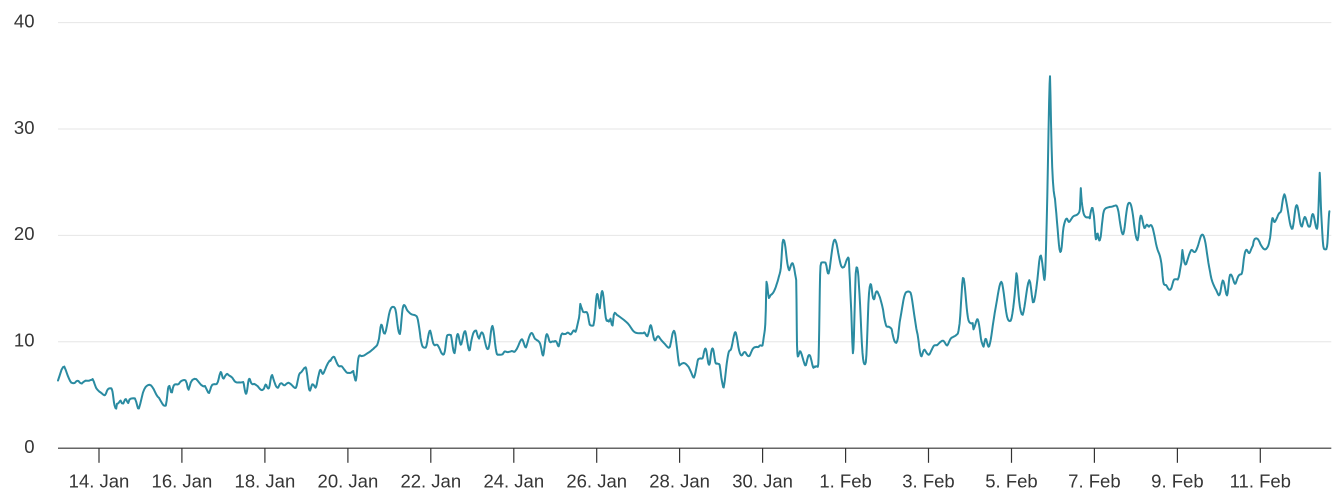  What do you see at coordinates (762, 481) in the screenshot?
I see `svg-text: 30. Jan` at bounding box center [762, 481].